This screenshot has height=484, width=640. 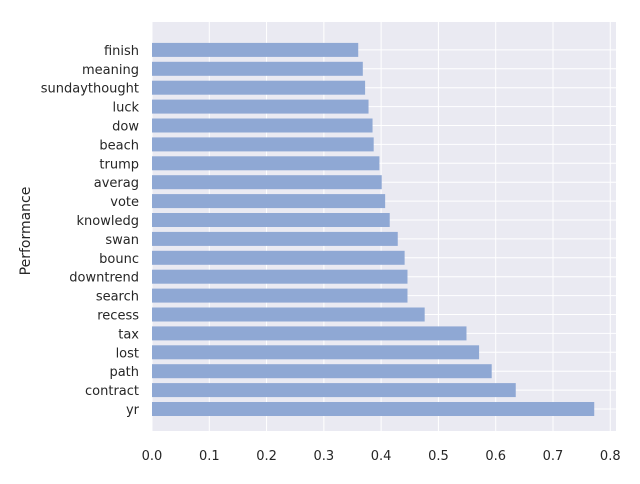 I want to click on bar-beach, so click(x=263, y=144).